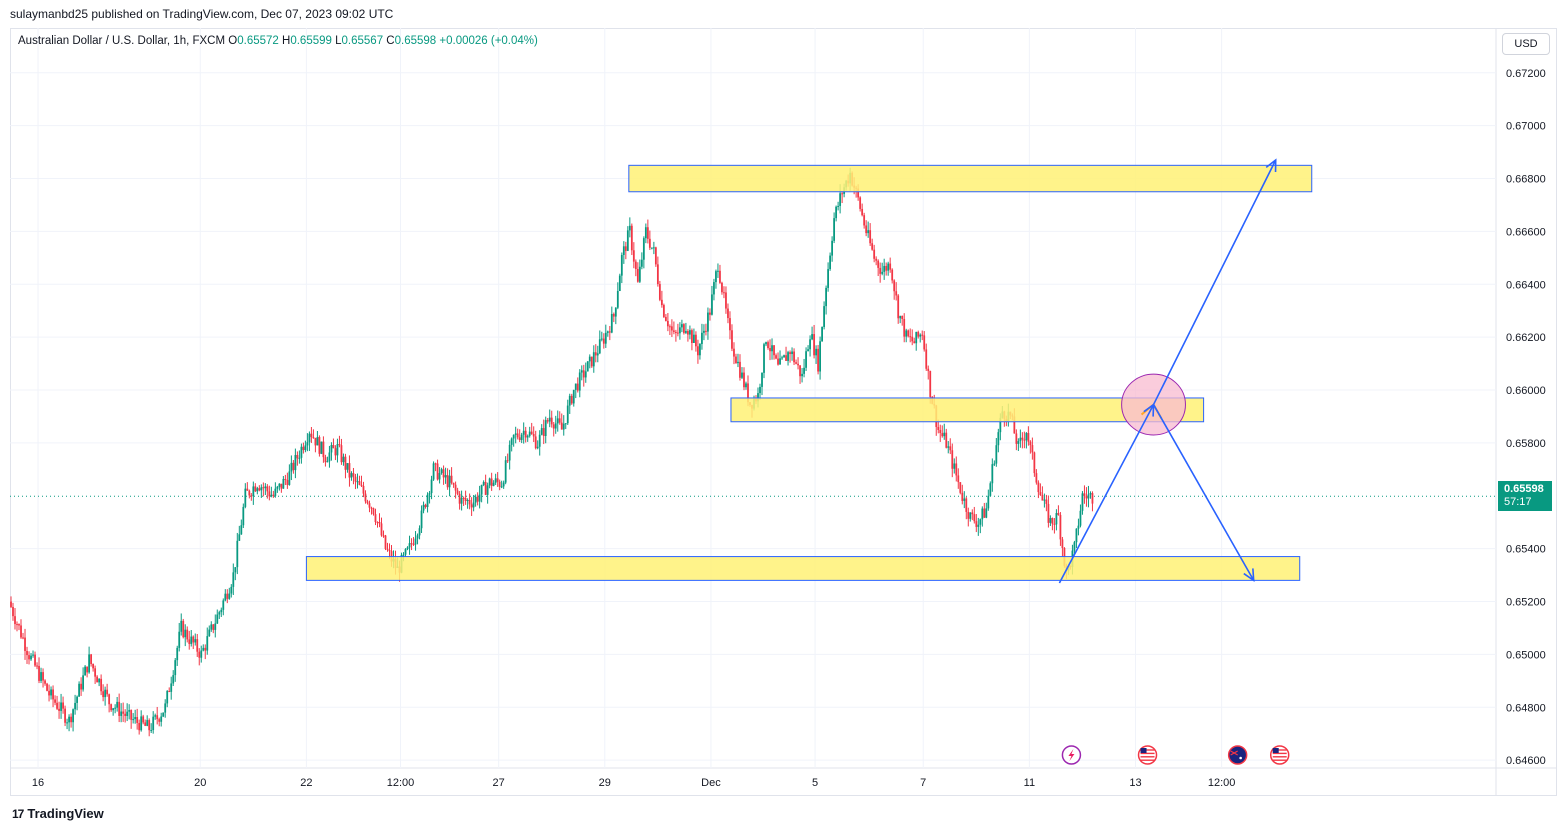  I want to click on resistance-zone-top, so click(970, 178).